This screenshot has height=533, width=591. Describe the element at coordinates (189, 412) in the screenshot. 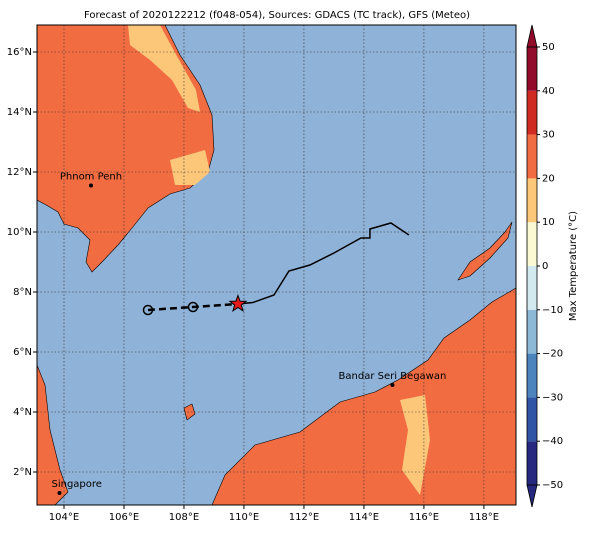

I see `island` at that location.